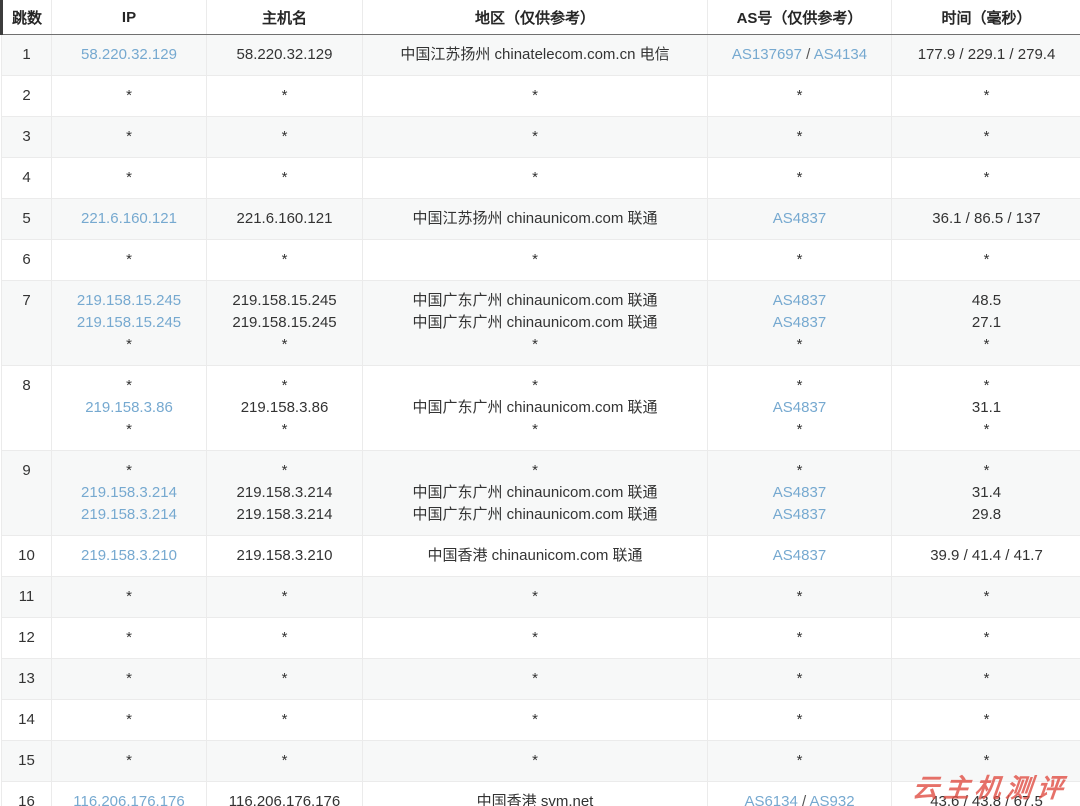 The height and width of the screenshot is (806, 1080). I want to click on table-row: 4 * * * * *, so click(540, 178).